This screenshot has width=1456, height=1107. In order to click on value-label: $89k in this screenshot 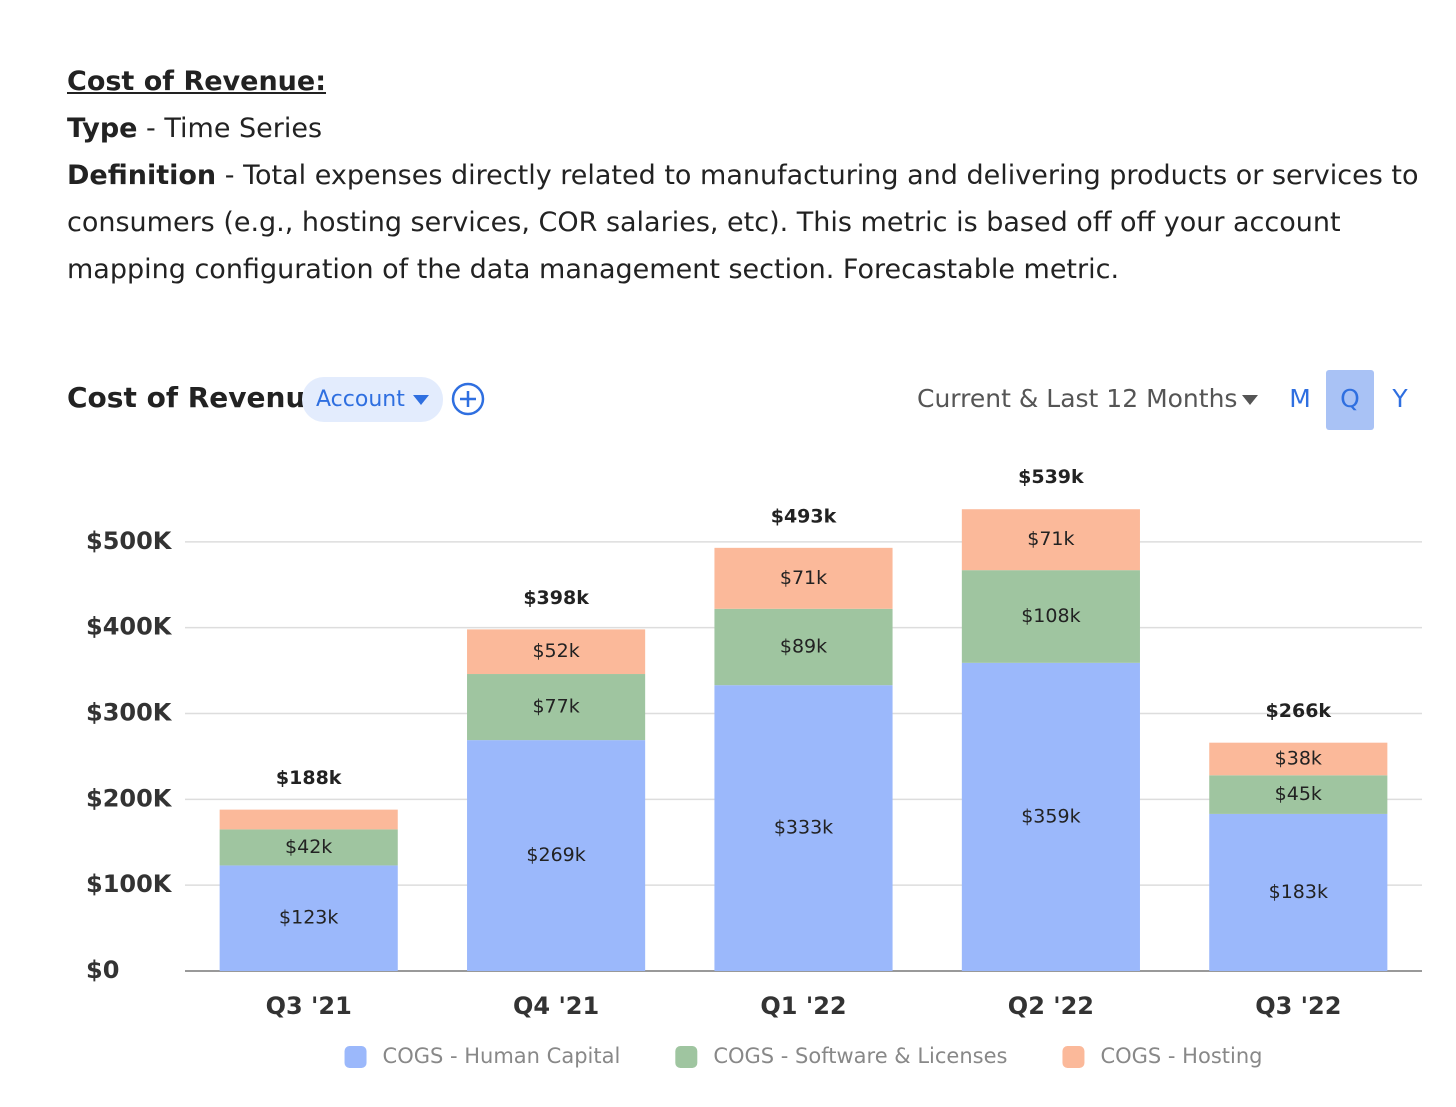, I will do `click(803, 646)`.